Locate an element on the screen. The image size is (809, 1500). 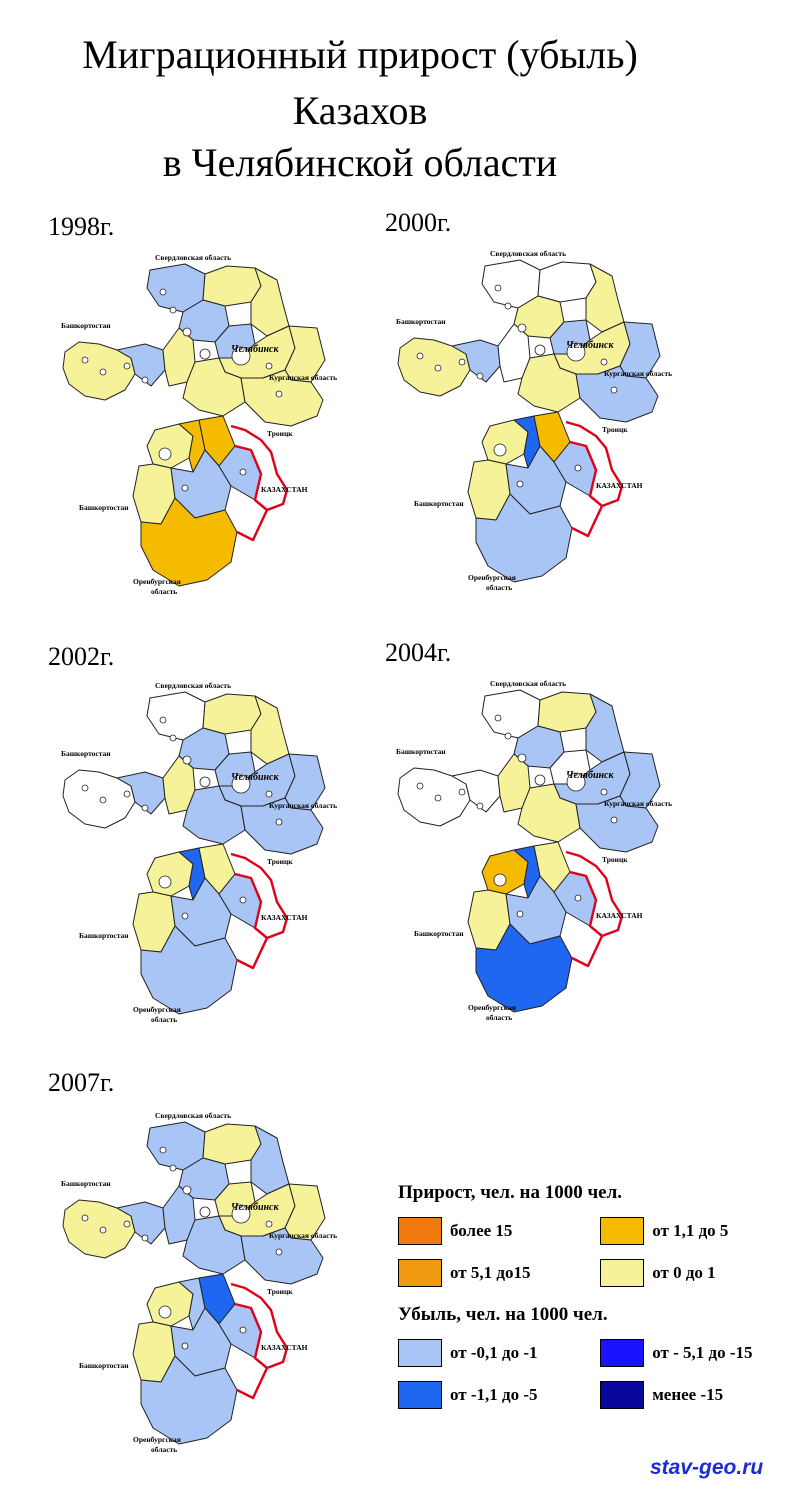
legend-item-minus-1-5: от -1,1 до -5 is located at coordinates (499, 1395).